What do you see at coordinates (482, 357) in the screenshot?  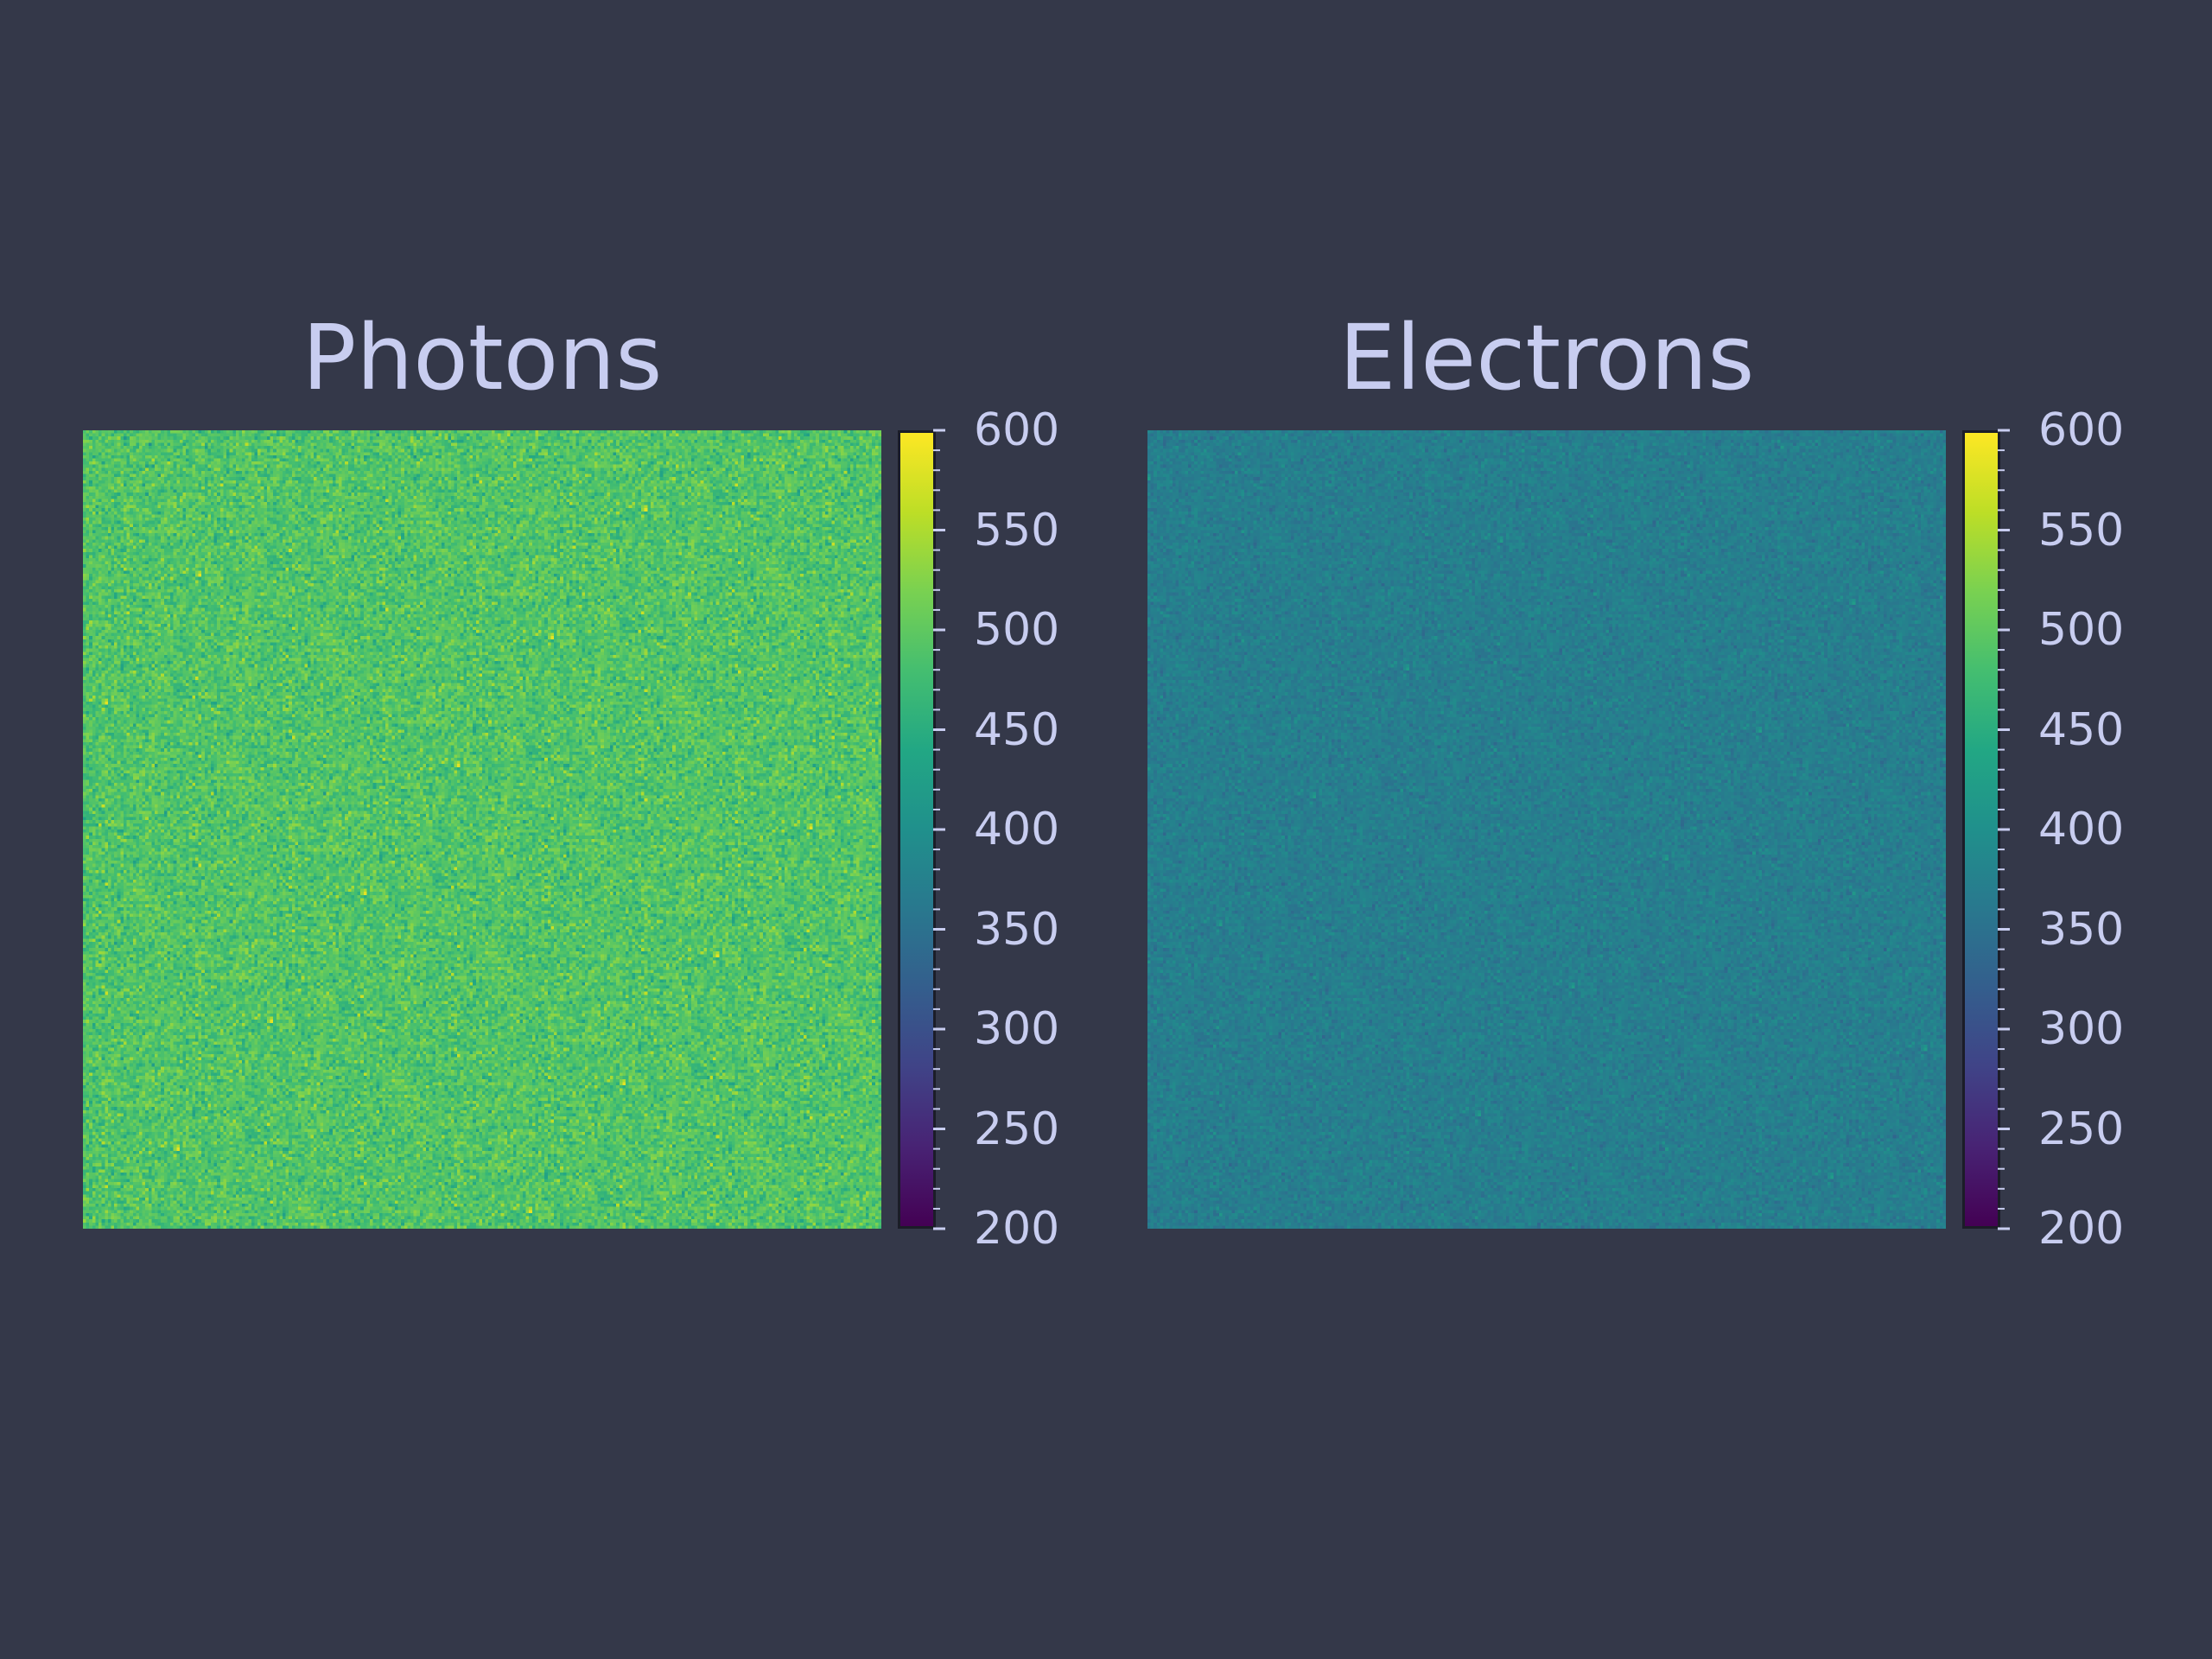 I see `photons-title: Photons` at bounding box center [482, 357].